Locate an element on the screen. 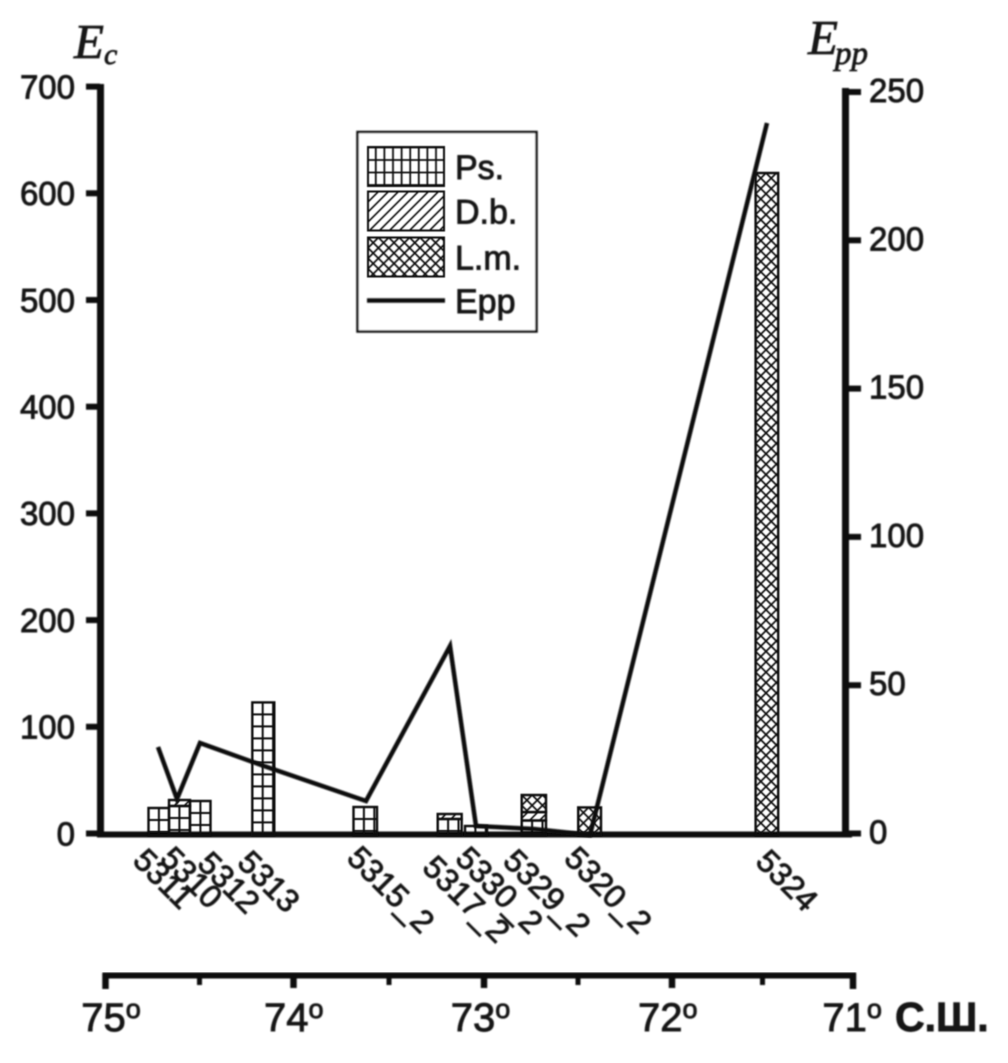 The image size is (1008, 1063). svg-text: 5315_2 is located at coordinates (391, 889).